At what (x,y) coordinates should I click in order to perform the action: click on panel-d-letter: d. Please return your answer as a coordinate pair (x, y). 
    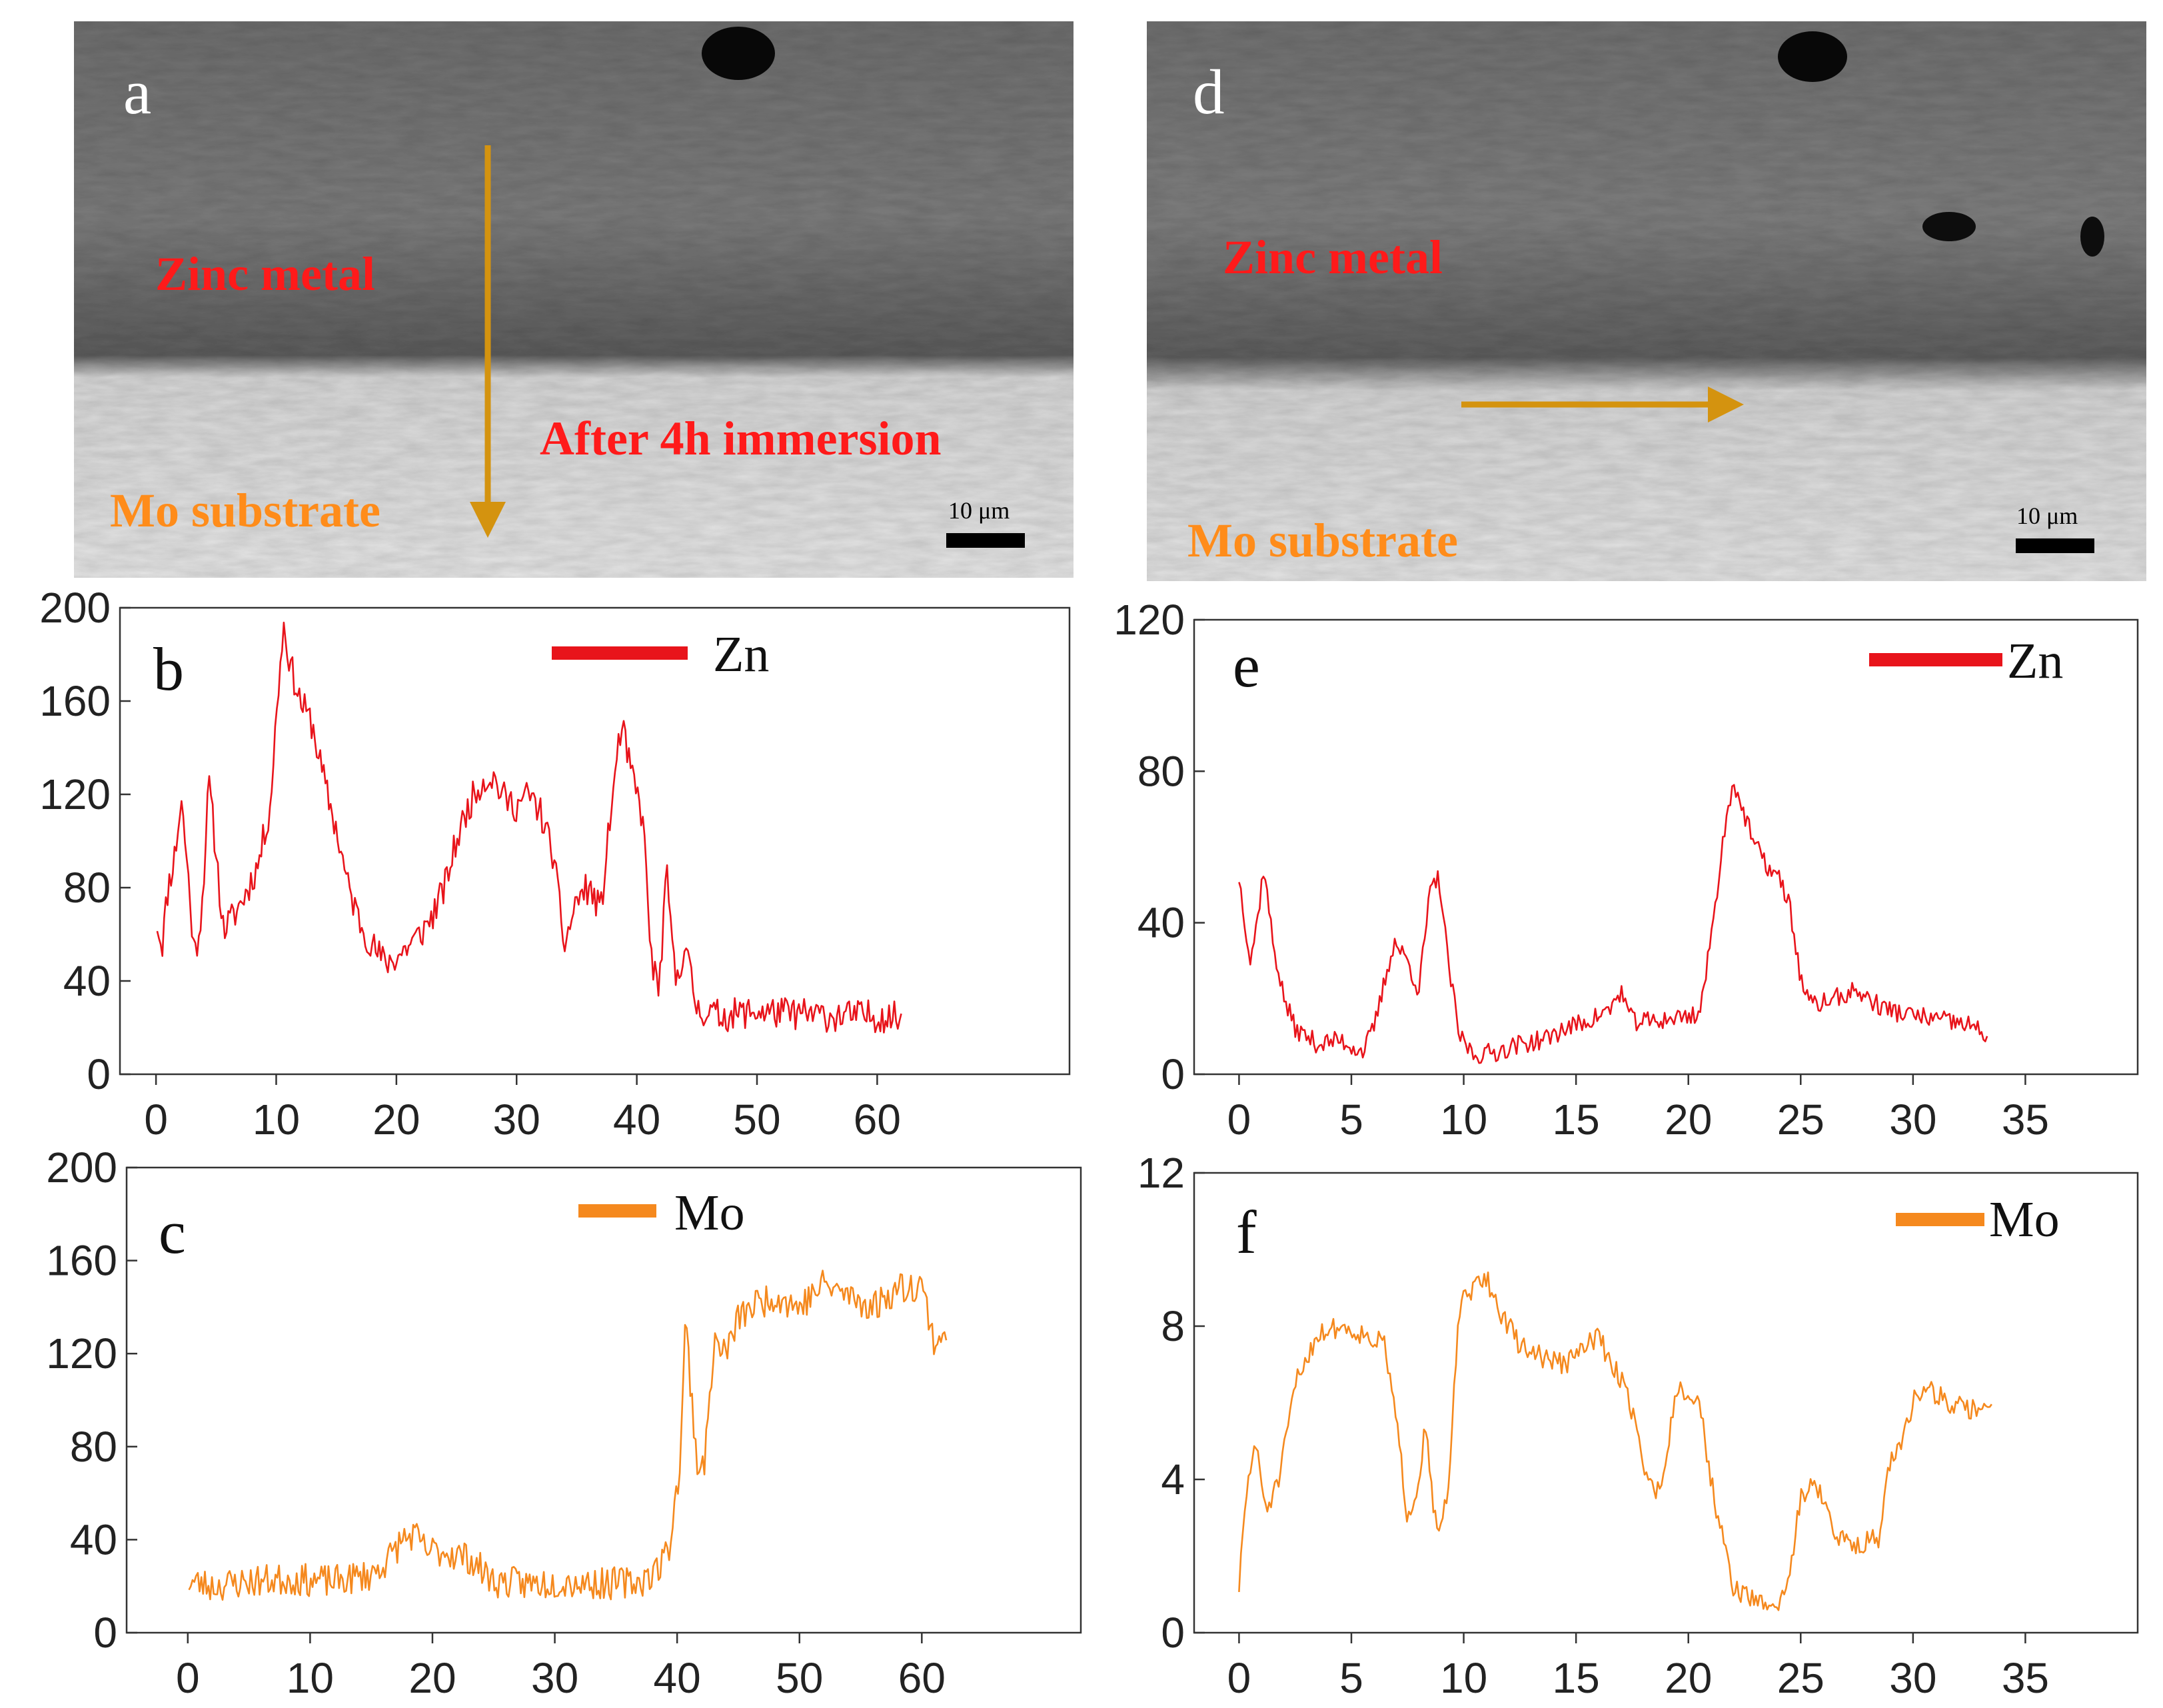
    Looking at the image, I should click on (1209, 92).